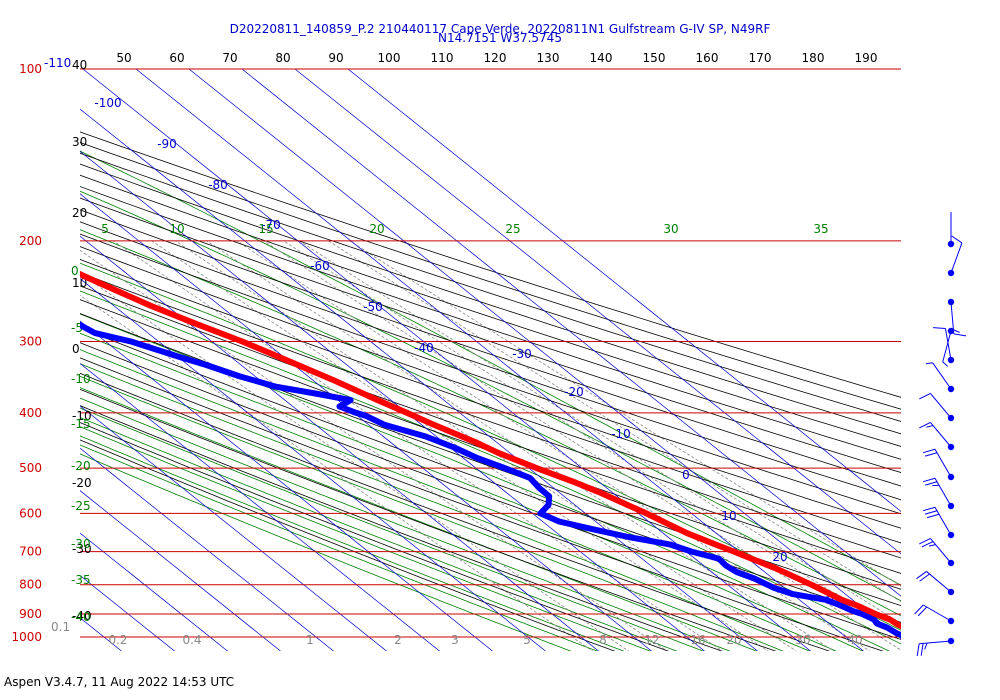  What do you see at coordinates (728, 516) in the screenshot?
I see `isotherm-label: 10` at bounding box center [728, 516].